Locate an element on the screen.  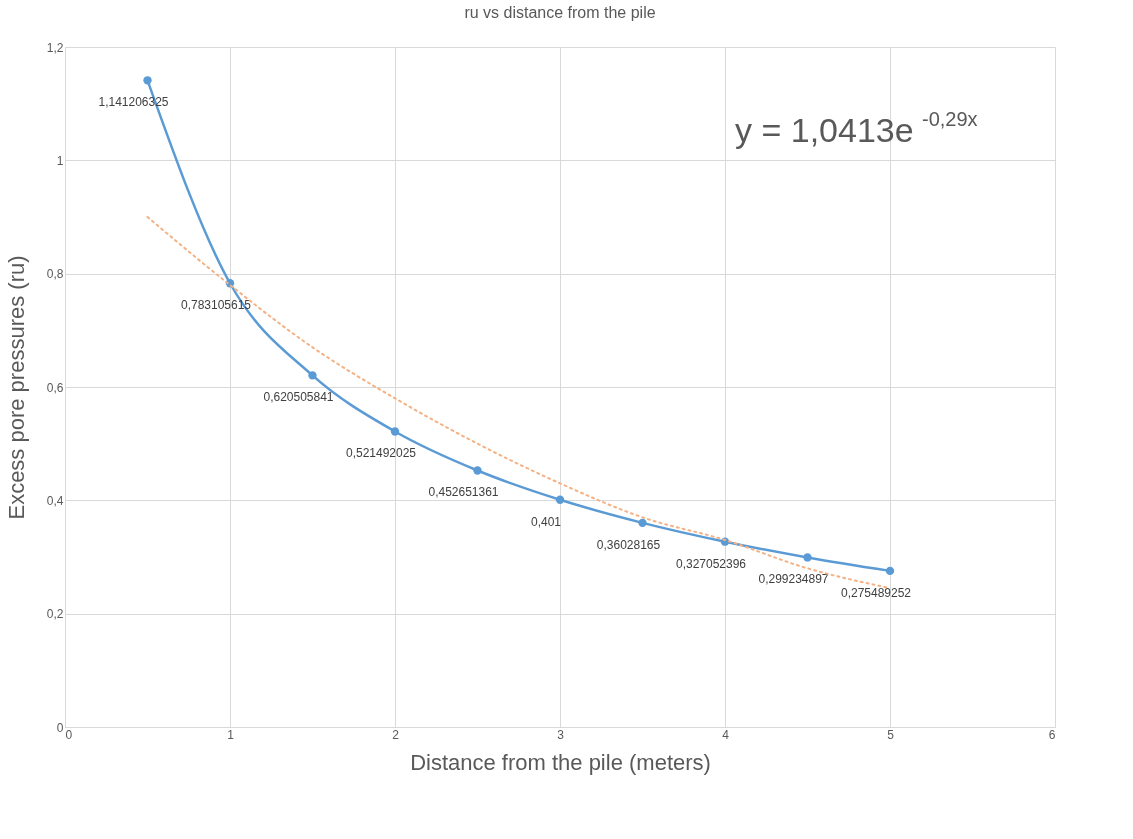
data-label: 0,299234897 is located at coordinates (793, 579).